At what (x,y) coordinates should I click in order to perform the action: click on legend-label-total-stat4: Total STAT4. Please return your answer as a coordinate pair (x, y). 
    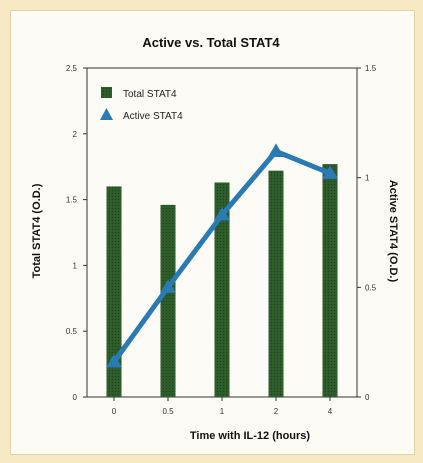
    Looking at the image, I should click on (150, 94).